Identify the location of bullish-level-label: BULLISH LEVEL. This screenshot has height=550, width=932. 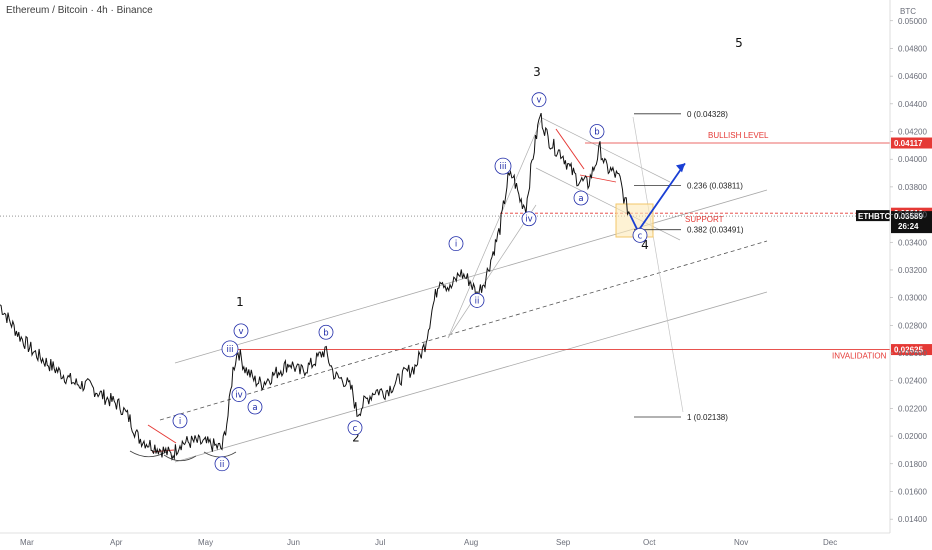
(738, 135).